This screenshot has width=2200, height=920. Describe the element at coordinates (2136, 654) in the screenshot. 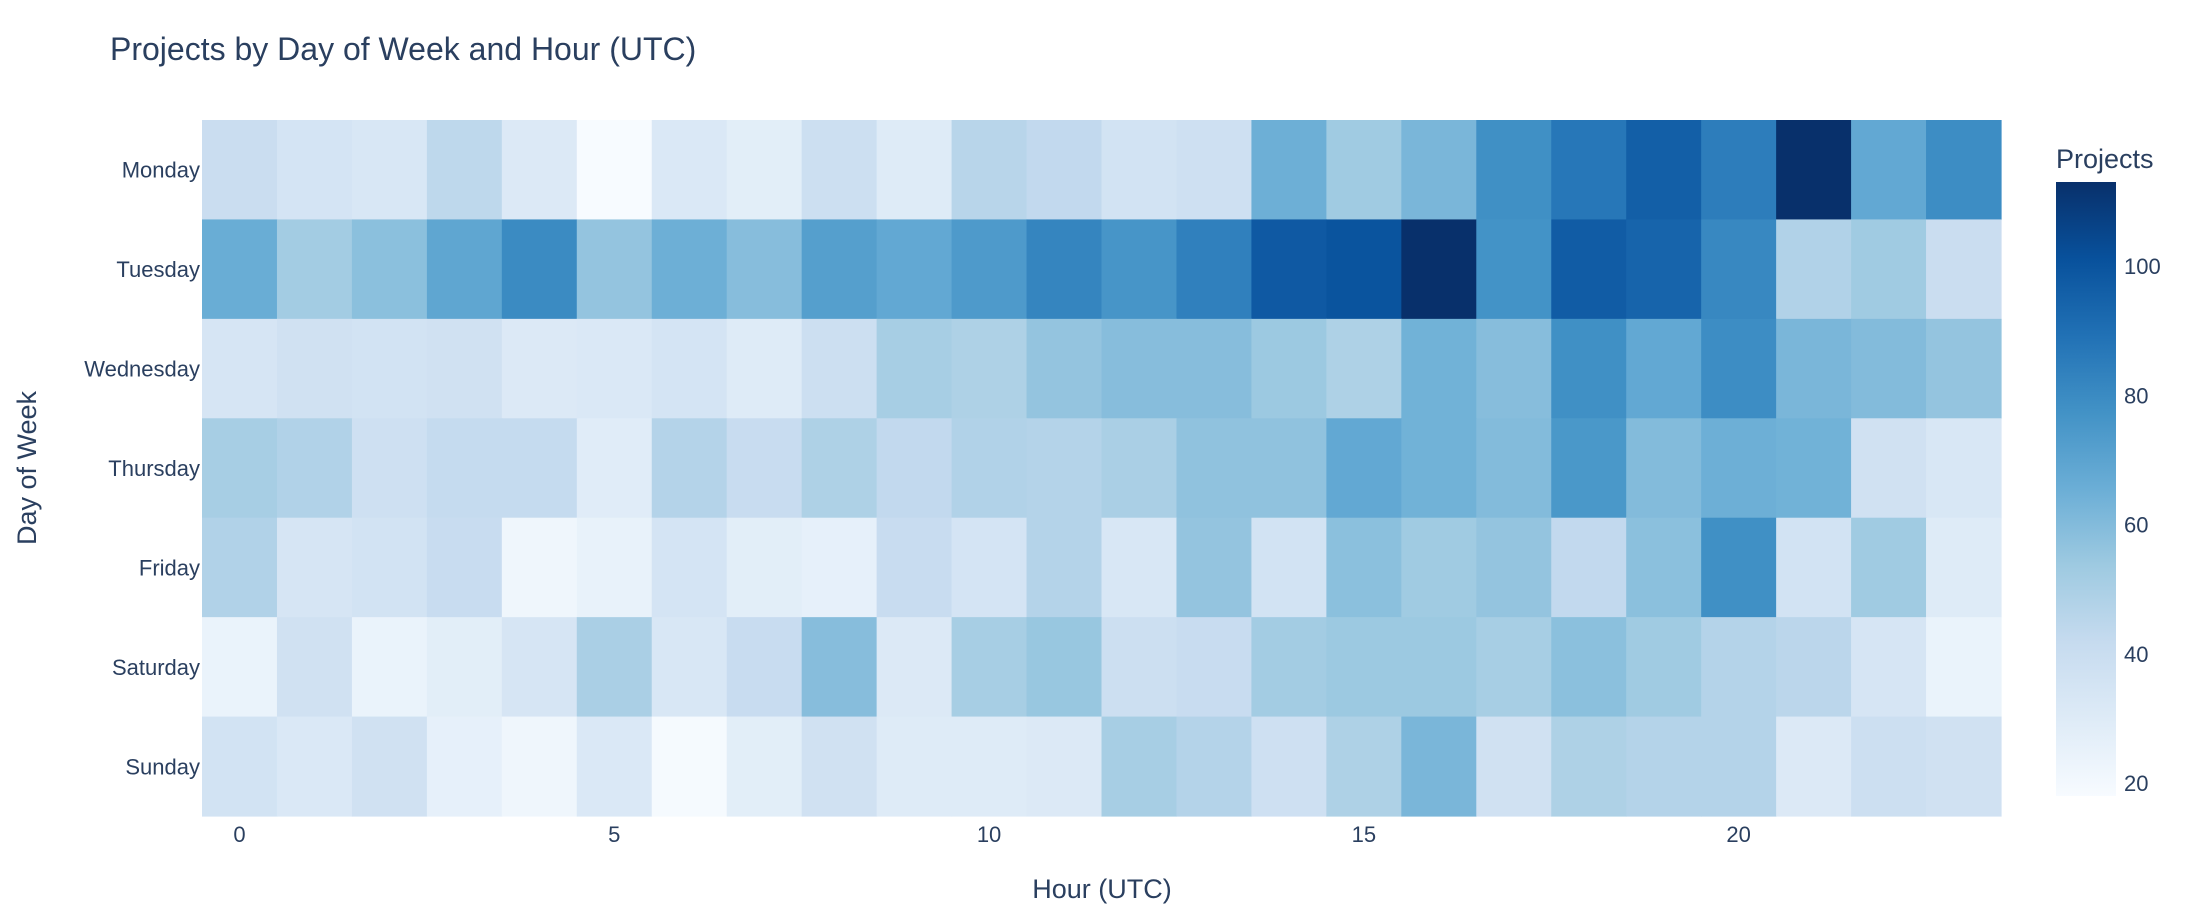

I see `colorbar-tick-label: 40` at that location.